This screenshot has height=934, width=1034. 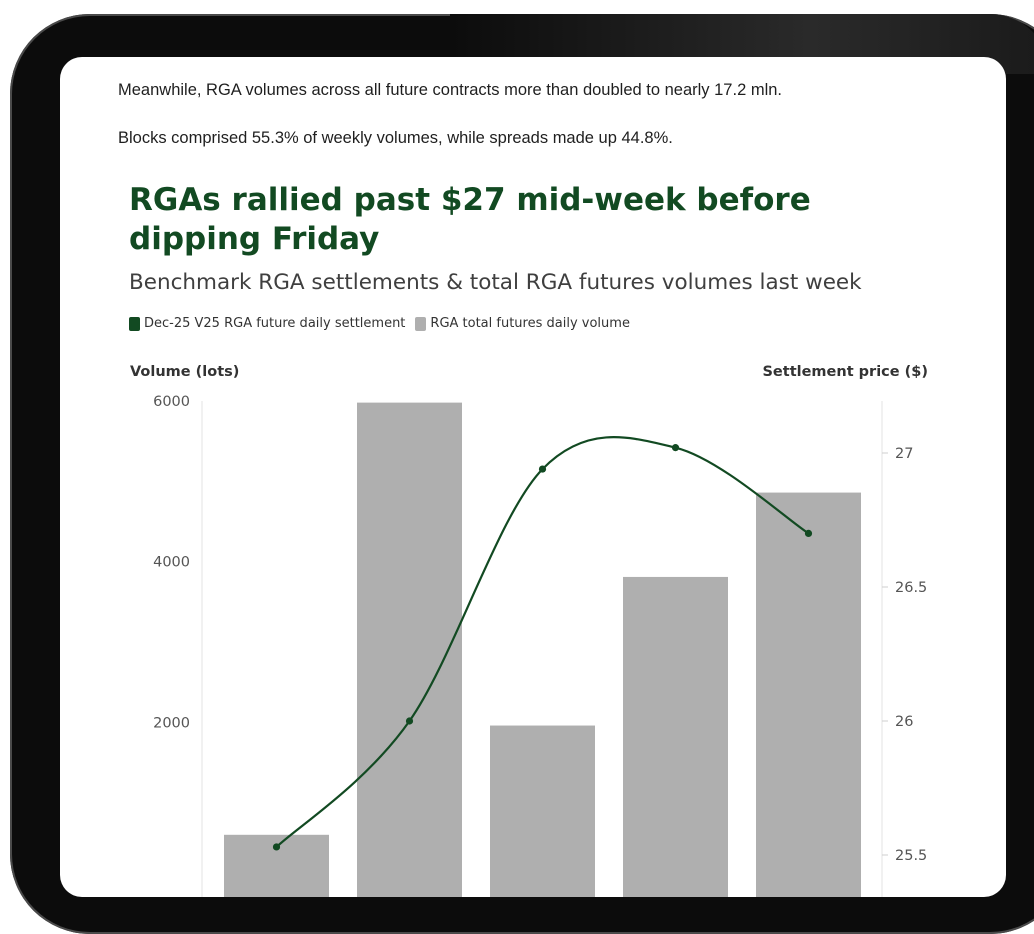 What do you see at coordinates (911, 856) in the screenshot?
I see `right-axis-tick-label: 25.5` at bounding box center [911, 856].